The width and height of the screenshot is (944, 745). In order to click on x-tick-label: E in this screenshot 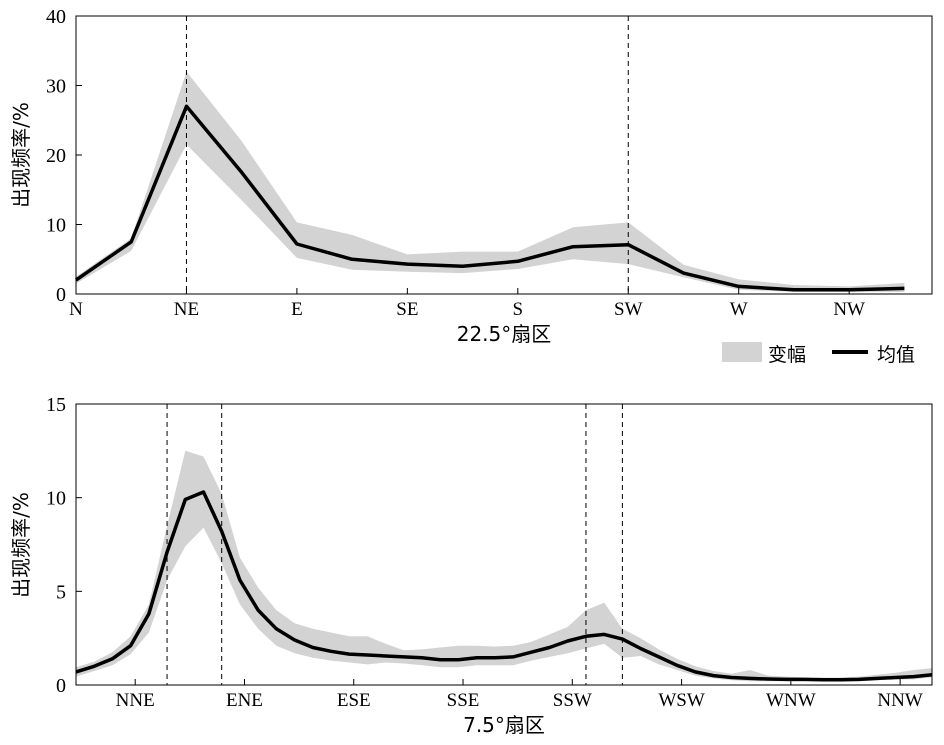, I will do `click(297, 309)`.